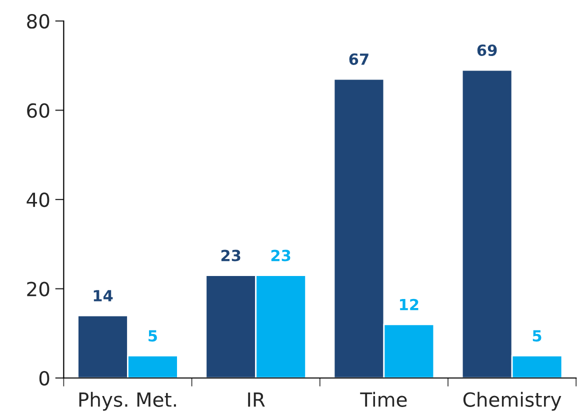  Describe the element at coordinates (256, 399) in the screenshot. I see `x-tick-label: IR` at that location.